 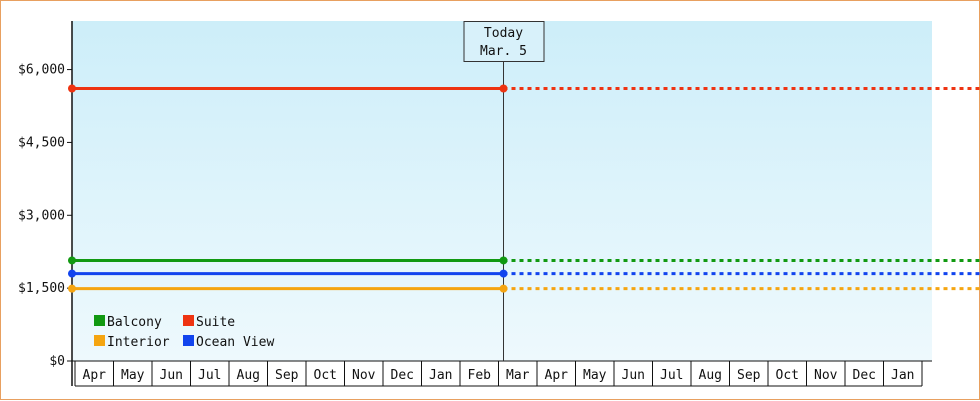 What do you see at coordinates (41, 70) in the screenshot?
I see `y-tick-label: $6,000` at bounding box center [41, 70].